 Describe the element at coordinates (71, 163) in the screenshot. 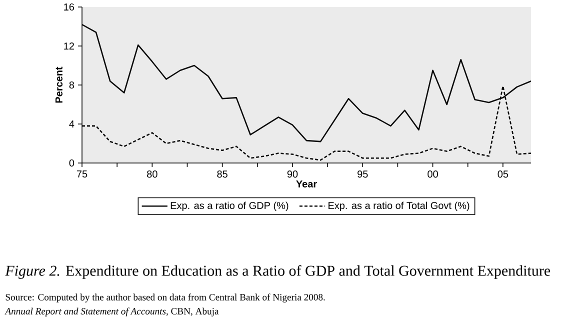

I see `y-tick-label: 0` at that location.